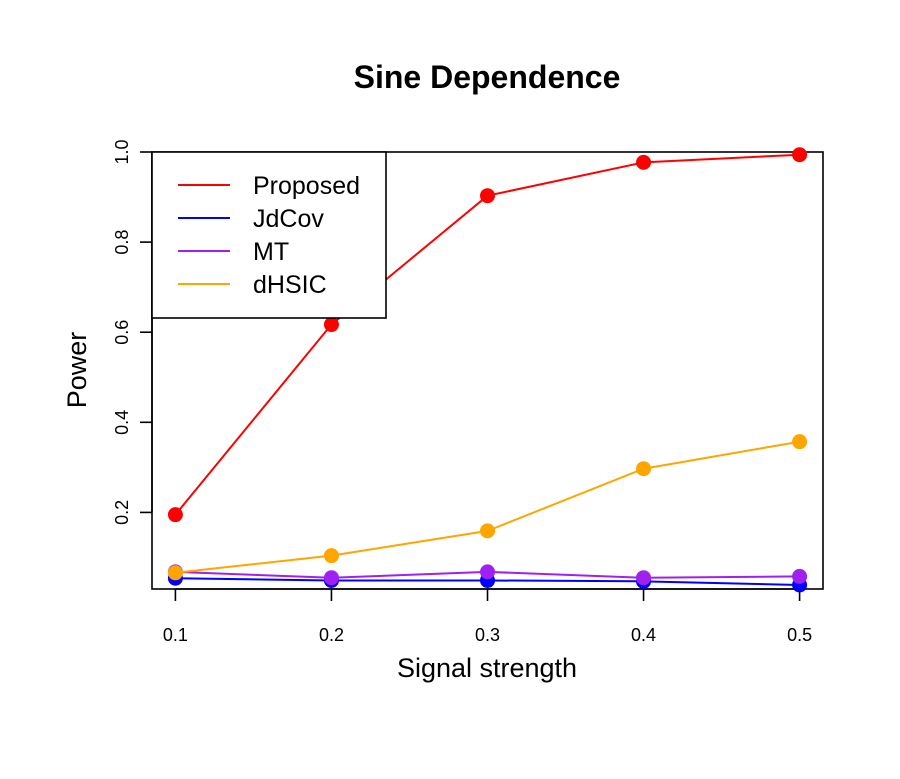  What do you see at coordinates (487, 668) in the screenshot?
I see `x-axis-label: Signal strength` at bounding box center [487, 668].